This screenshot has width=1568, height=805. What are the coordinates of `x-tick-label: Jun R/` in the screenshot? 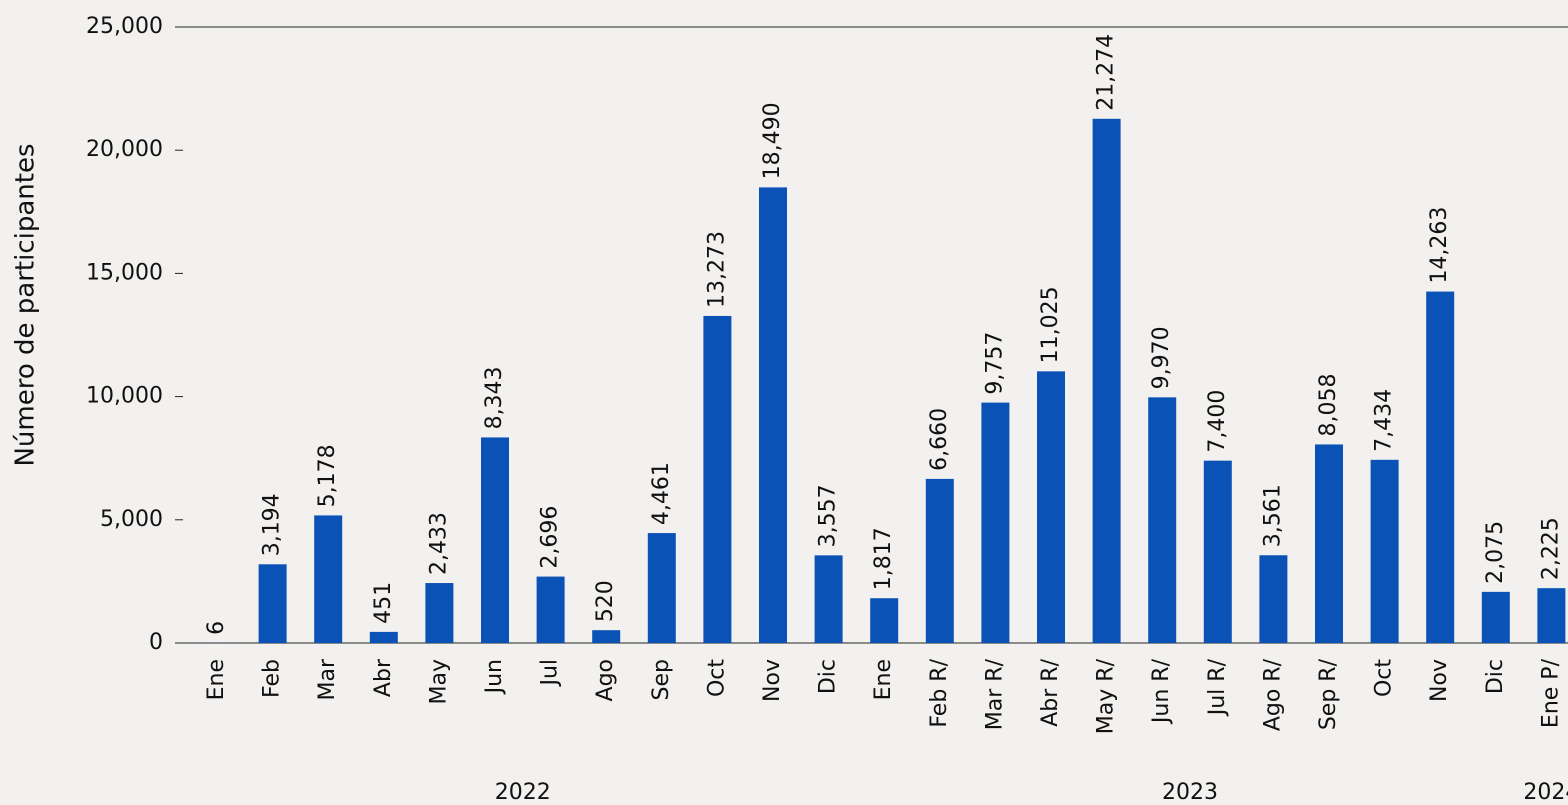 It's located at (1161, 691).